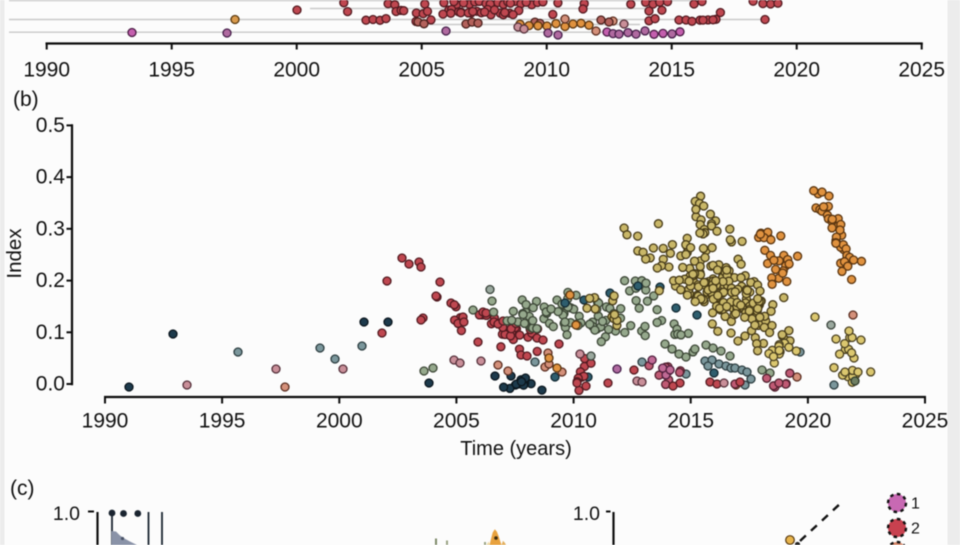 Image resolution: width=960 pixels, height=545 pixels. Describe the element at coordinates (50, 332) in the screenshot. I see `svg-text: 0.1` at that location.